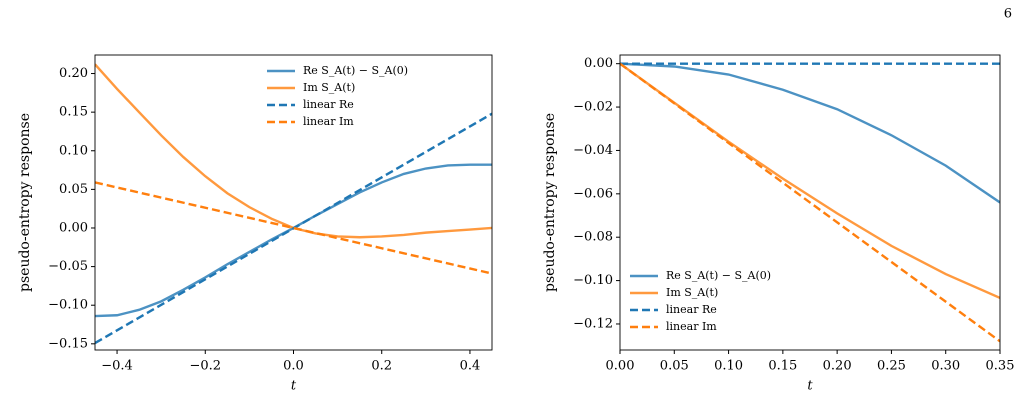  Describe the element at coordinates (73, 150) in the screenshot. I see `y-tick-label: 0.10` at that location.